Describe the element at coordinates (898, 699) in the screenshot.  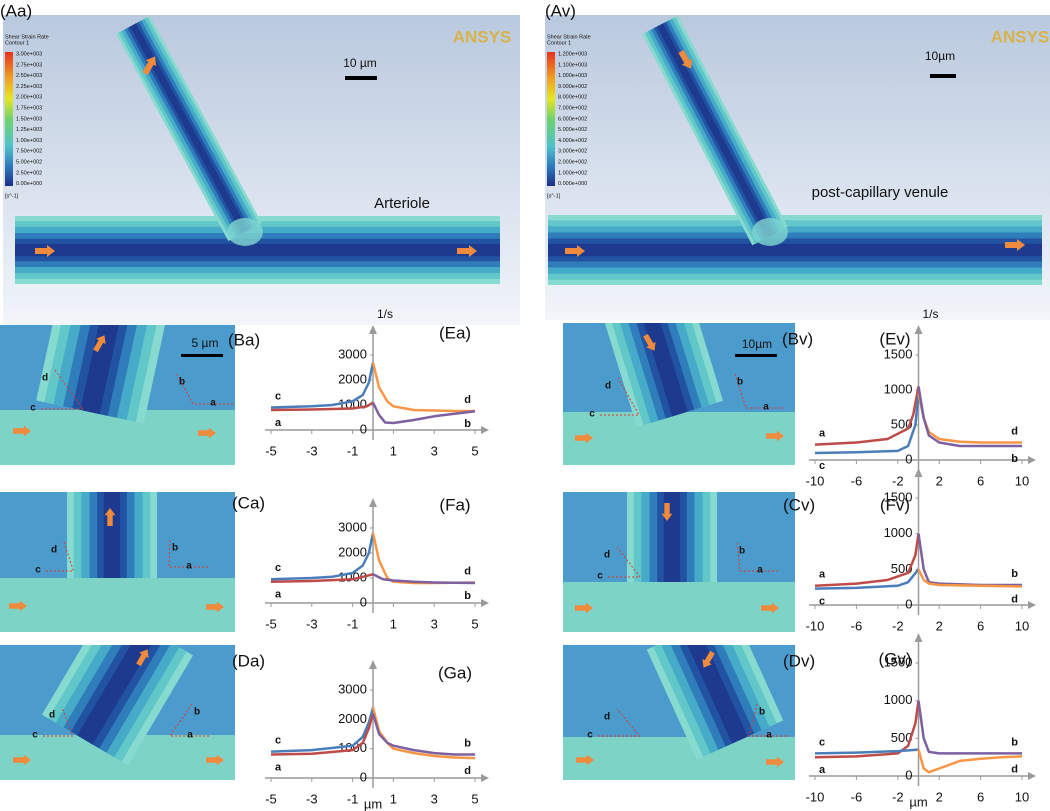
I see `y-tick-label: 1000` at that location.